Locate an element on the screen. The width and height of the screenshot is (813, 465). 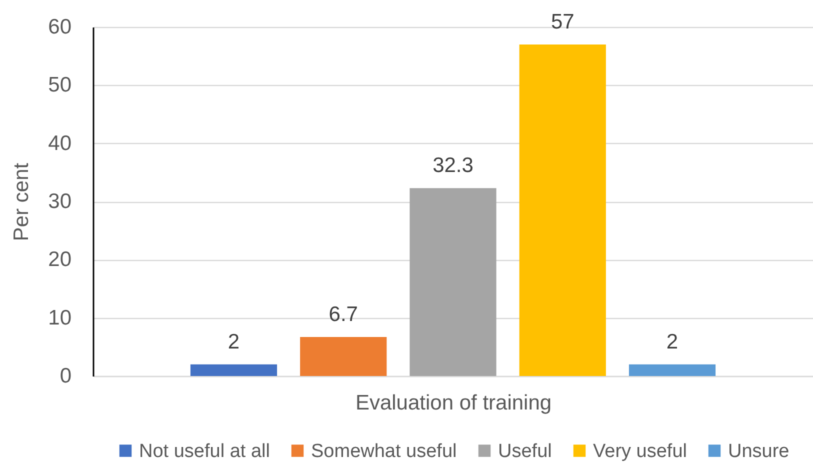
legend-label: Useful is located at coordinates (525, 451).